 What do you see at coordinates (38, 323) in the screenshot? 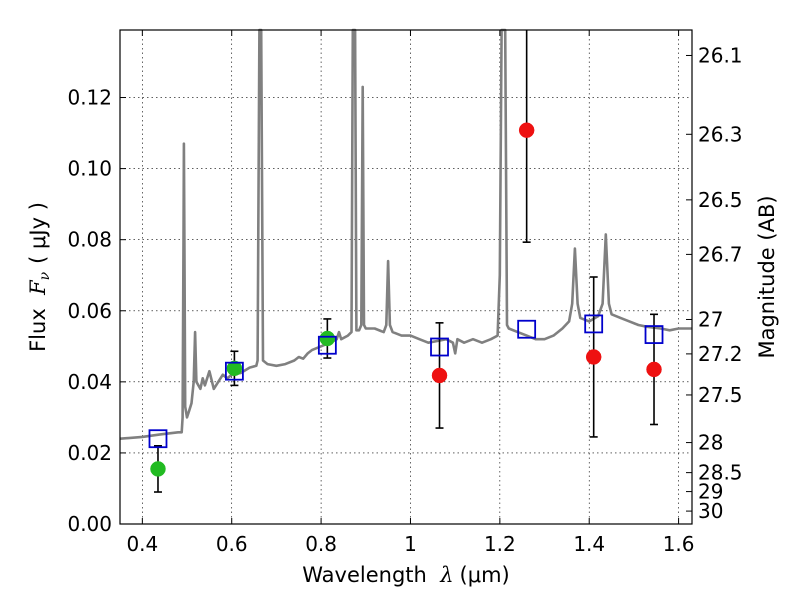
I see `y-axis-label-prefix: Flux` at bounding box center [38, 323].